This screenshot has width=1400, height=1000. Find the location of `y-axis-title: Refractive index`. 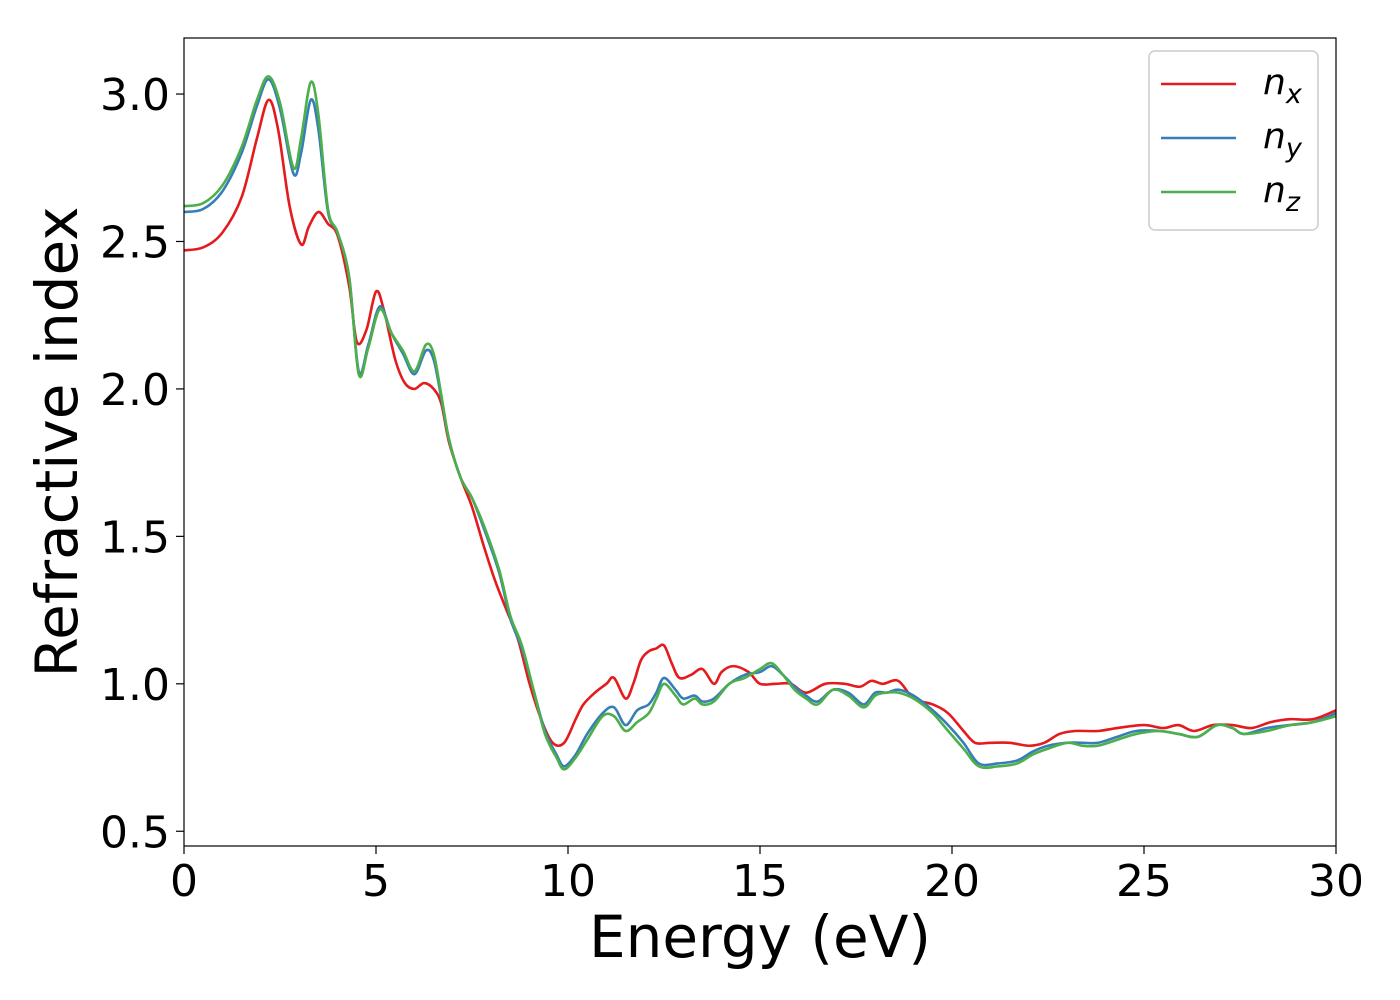

y-axis-title: Refractive index is located at coordinates (57, 441).